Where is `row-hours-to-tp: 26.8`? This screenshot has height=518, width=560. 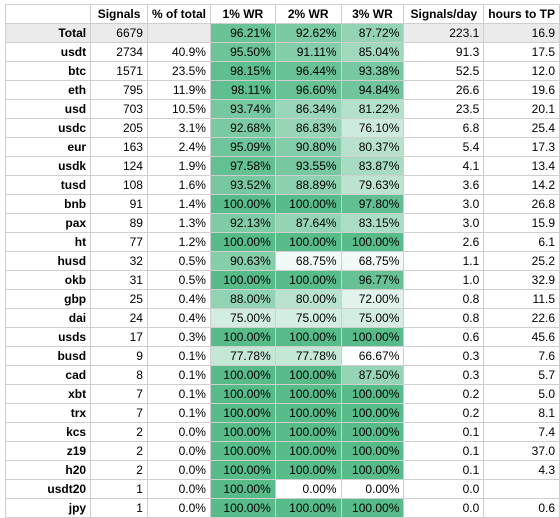 row-hours-to-tp: 26.8 is located at coordinates (521, 204).